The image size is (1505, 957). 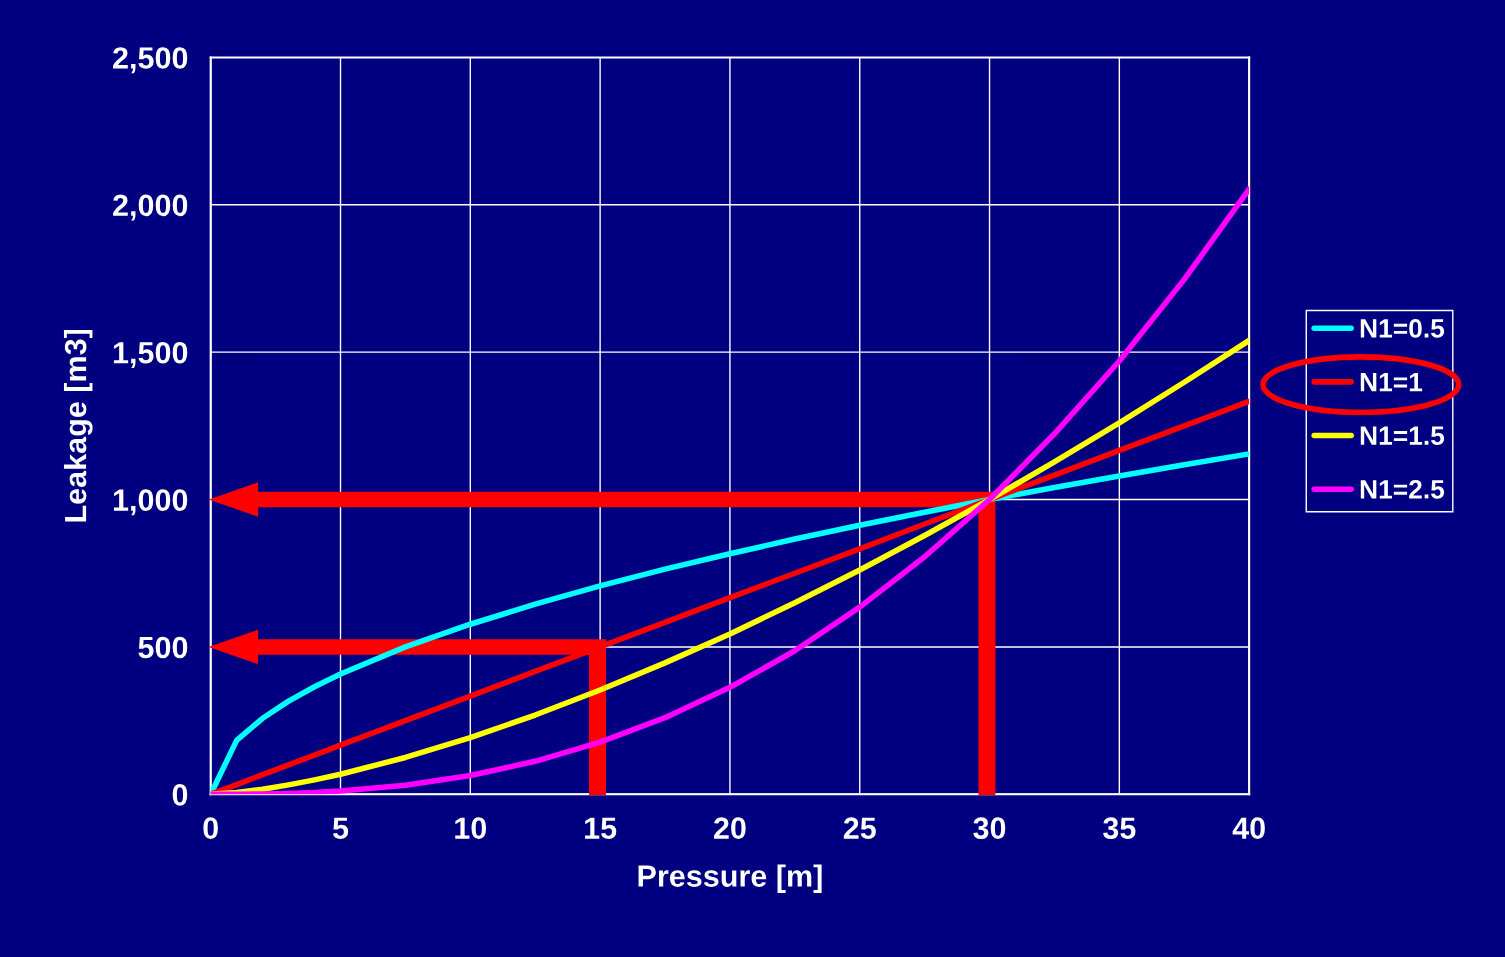 I want to click on x-tick-label: 40, so click(x=1248, y=828).